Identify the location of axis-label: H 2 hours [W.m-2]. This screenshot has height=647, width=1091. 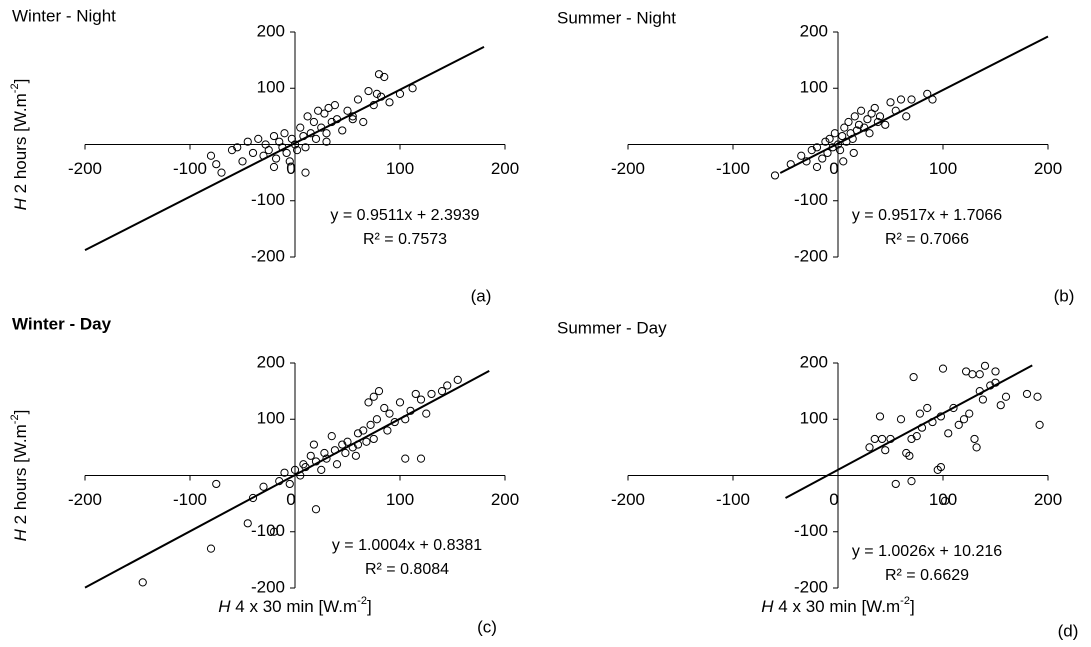
(20, 145).